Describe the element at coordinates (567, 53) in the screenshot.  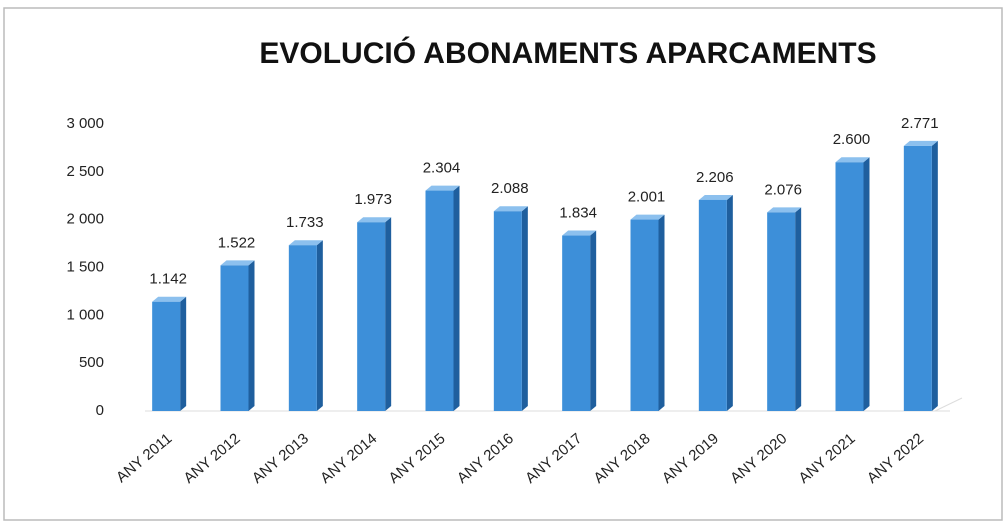
I see `chart-title: EVOLUCIÓ ABONAMENTS APARCAMENTS` at that location.